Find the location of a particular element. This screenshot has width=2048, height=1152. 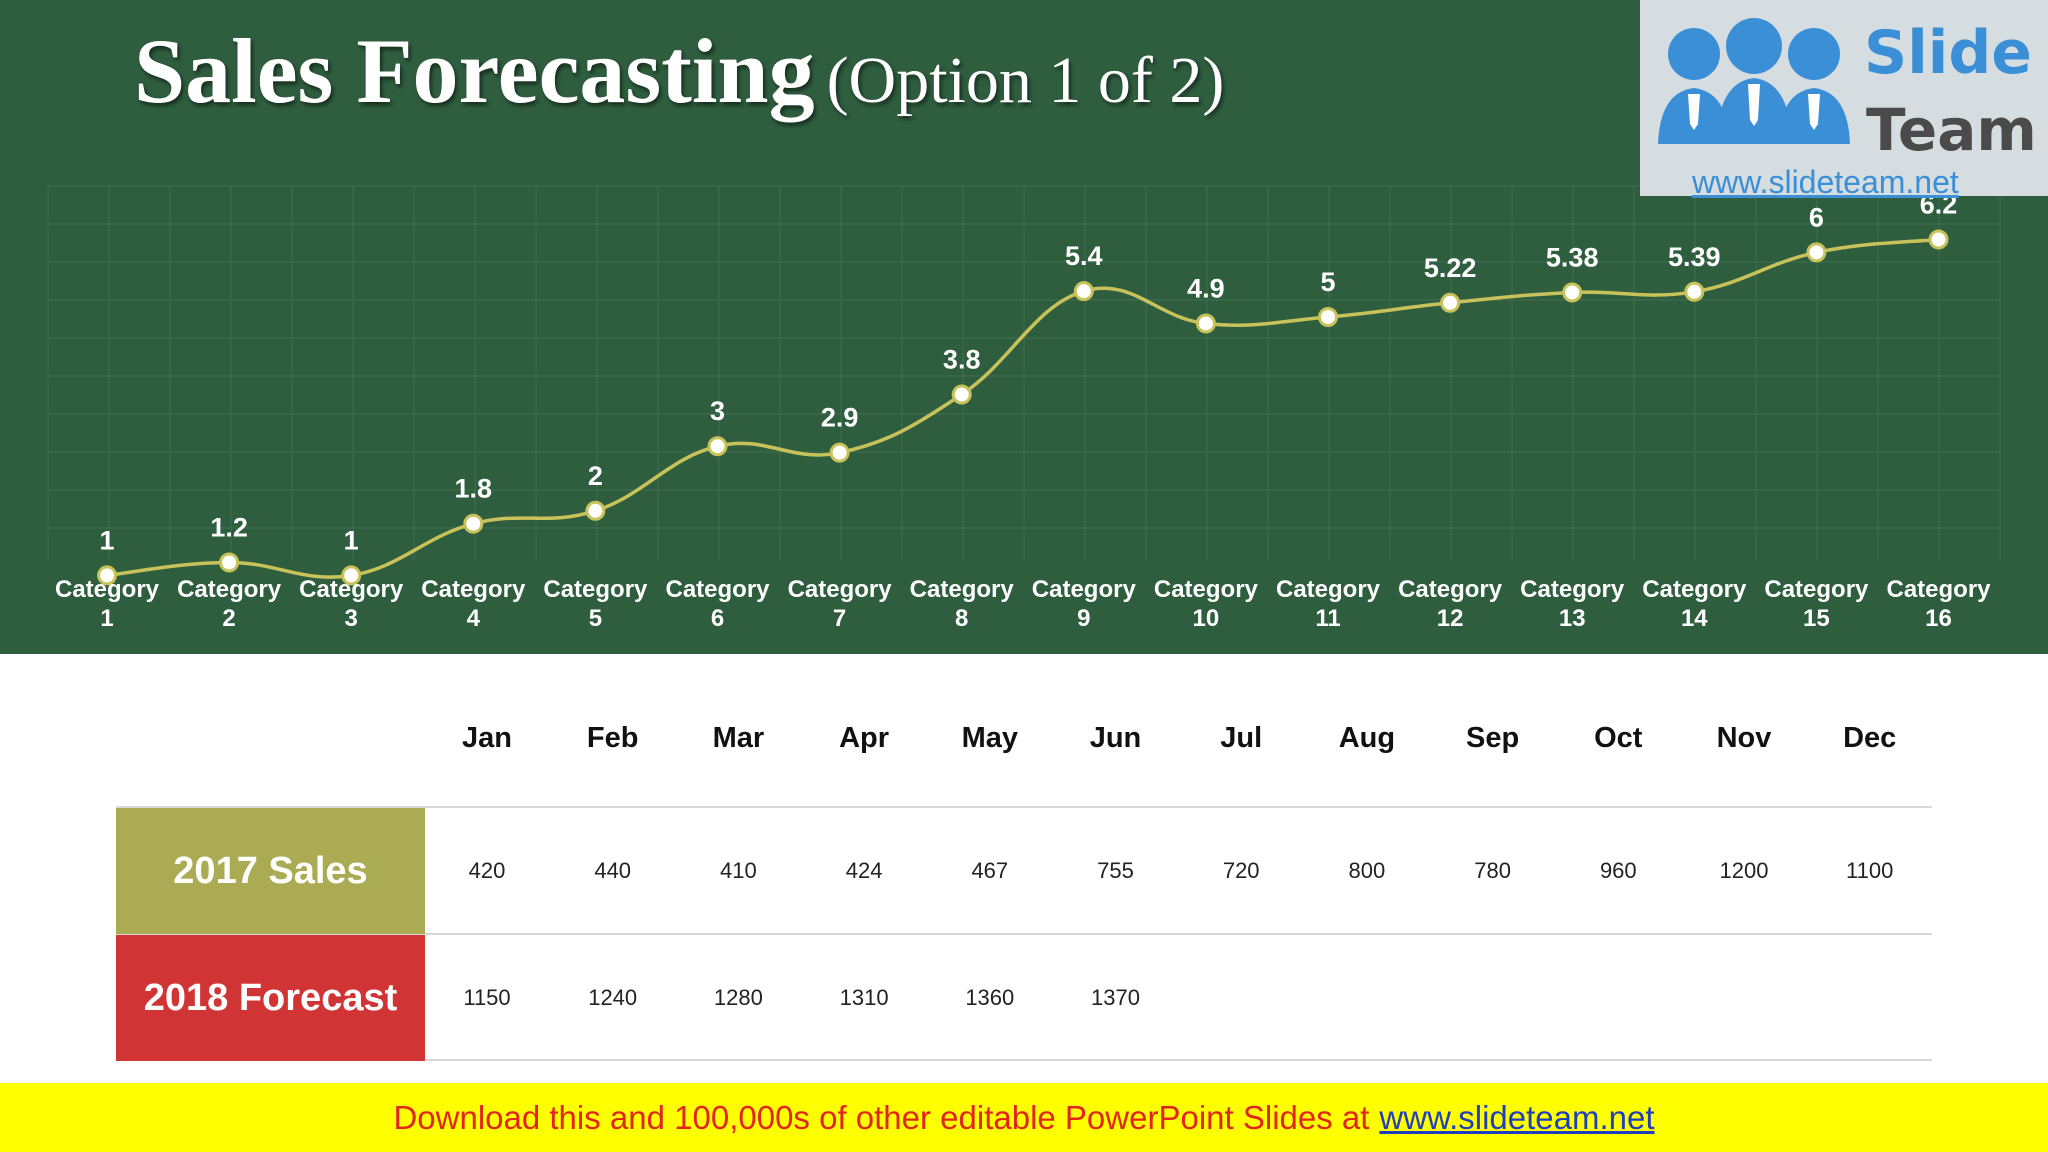

column-header: Jan is located at coordinates (487, 738).